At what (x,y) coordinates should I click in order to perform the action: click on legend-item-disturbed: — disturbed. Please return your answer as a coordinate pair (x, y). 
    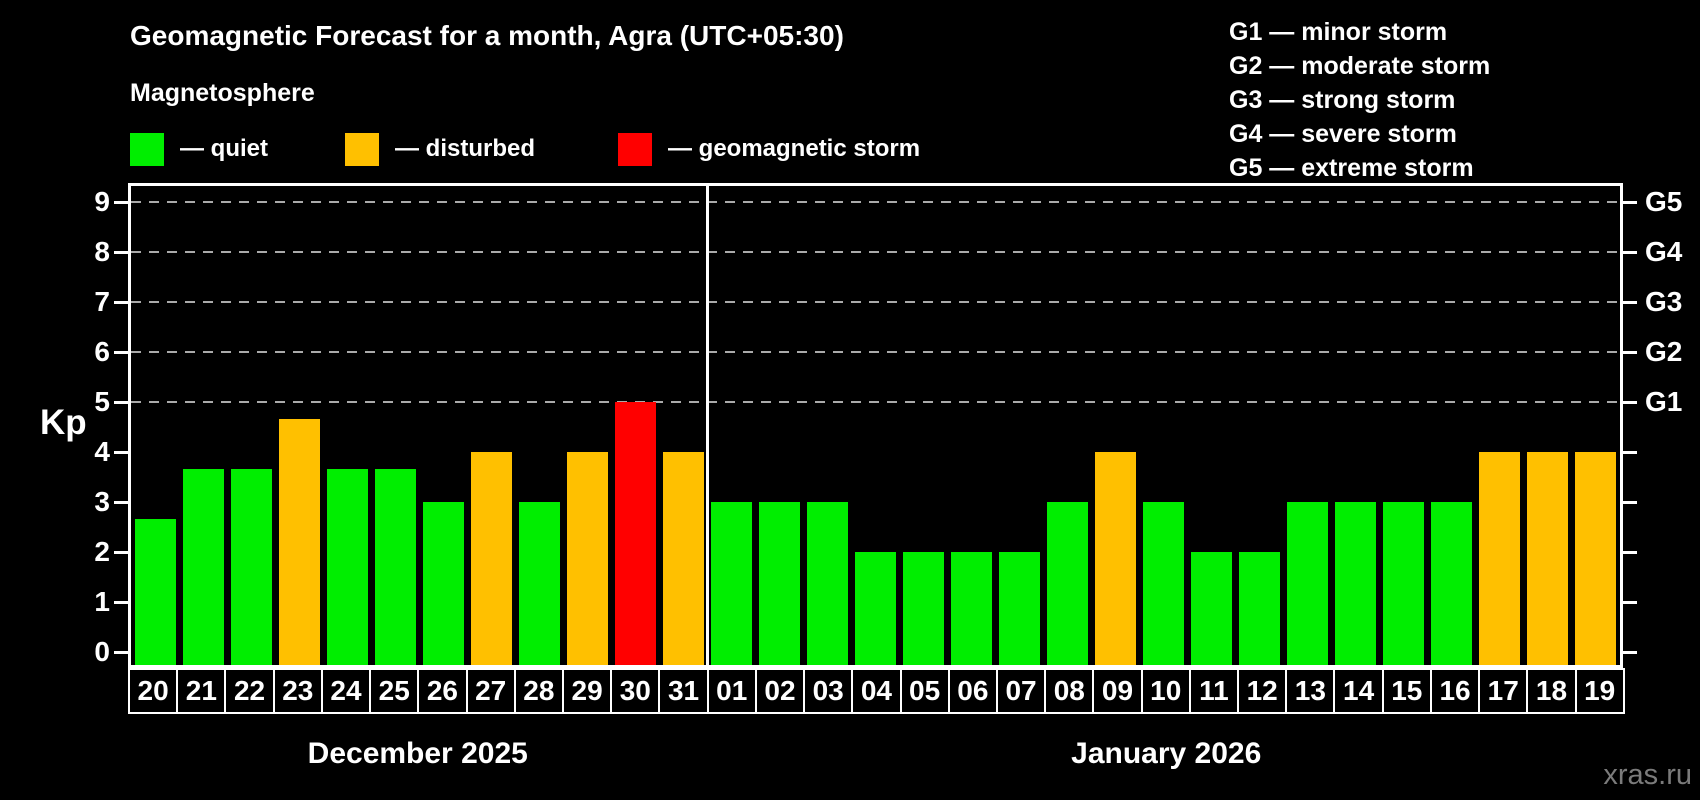
    Looking at the image, I should click on (440, 149).